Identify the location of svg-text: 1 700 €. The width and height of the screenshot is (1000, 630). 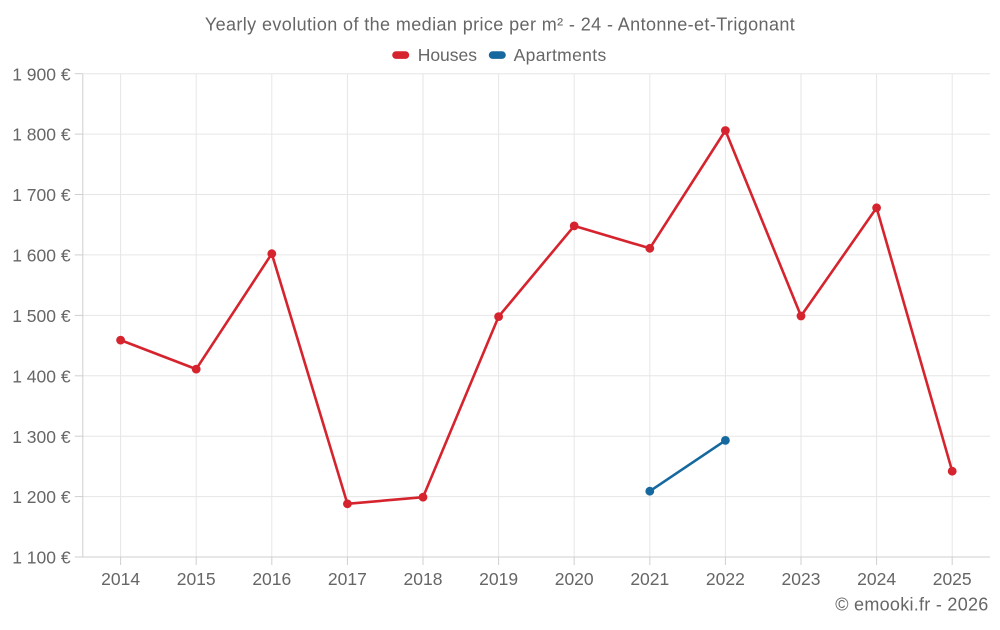
(41, 195).